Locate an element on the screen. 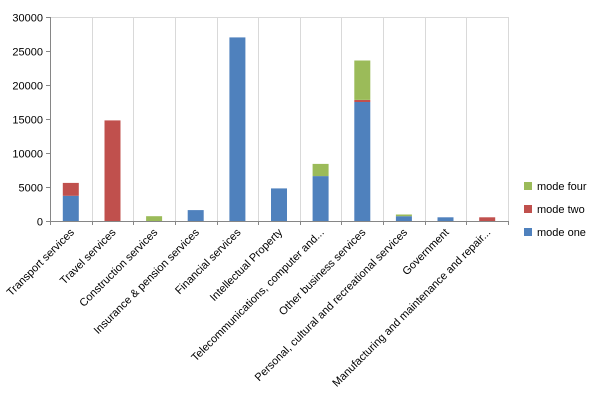  y-tick-label: 15000 is located at coordinates (27, 121).